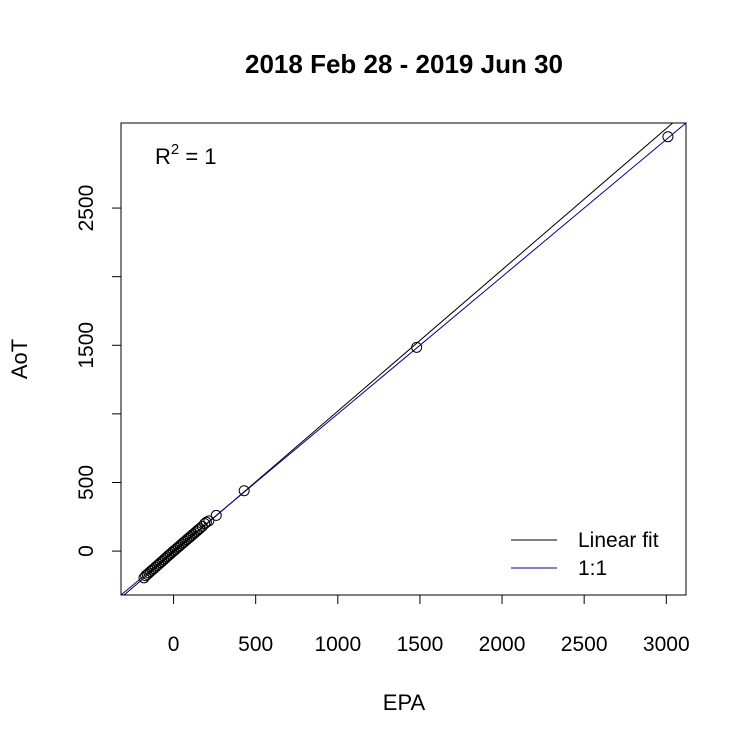 This screenshot has width=750, height=750. Describe the element at coordinates (502, 644) in the screenshot. I see `x-tick-label: 2000` at that location.